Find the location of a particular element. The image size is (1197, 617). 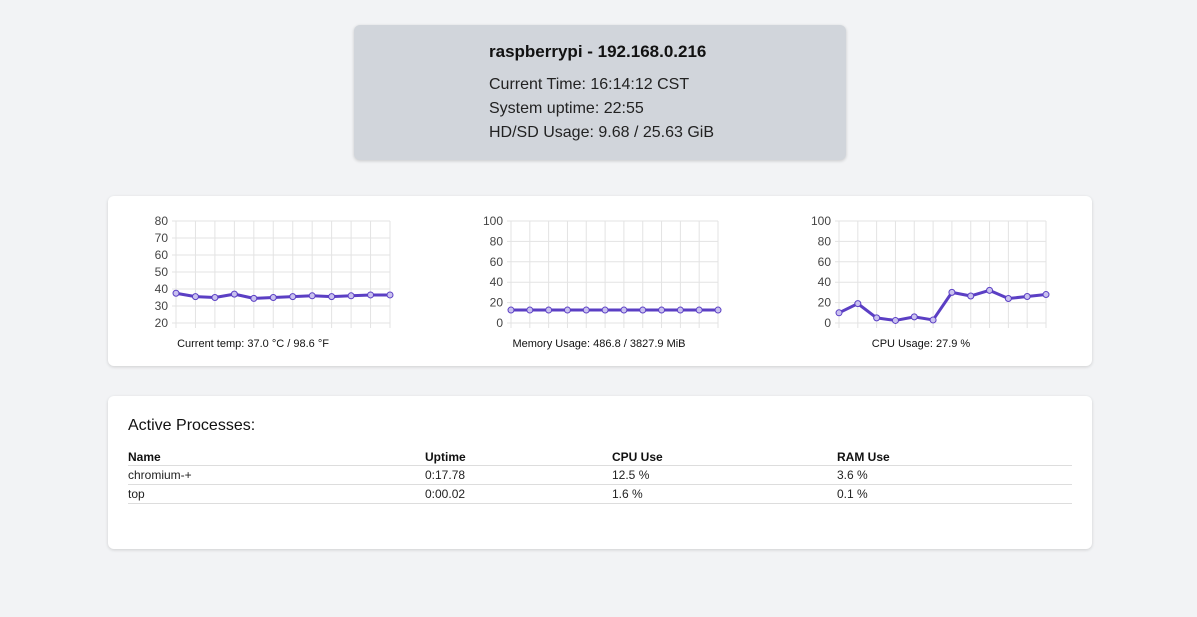

process-cpu: 1.6 % is located at coordinates (724, 494).